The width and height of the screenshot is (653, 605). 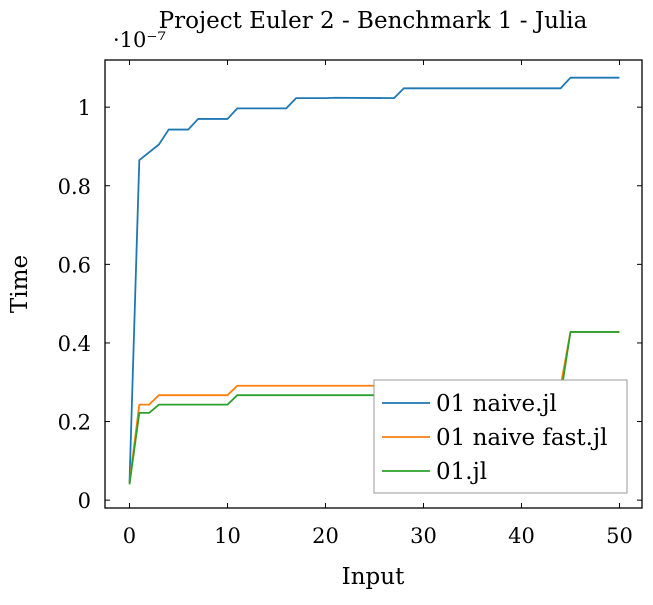 What do you see at coordinates (423, 536) in the screenshot?
I see `x-tick-label: 30` at bounding box center [423, 536].